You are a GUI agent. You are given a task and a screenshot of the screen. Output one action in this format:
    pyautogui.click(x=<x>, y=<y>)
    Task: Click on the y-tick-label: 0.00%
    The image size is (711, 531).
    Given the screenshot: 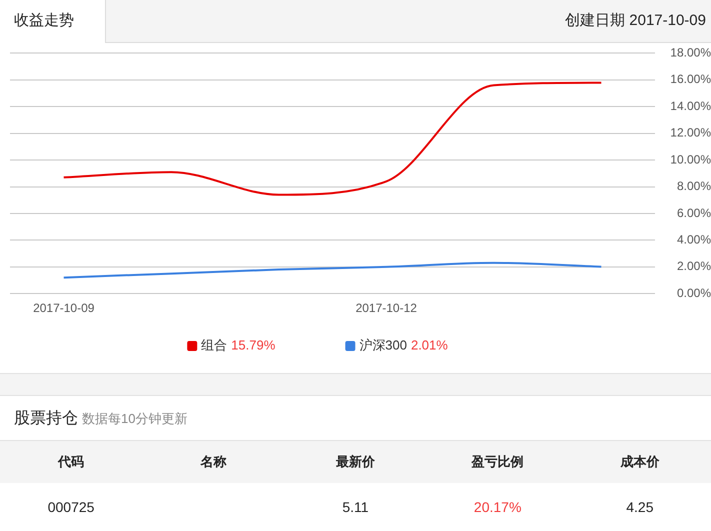 What is the action you would take?
    pyautogui.click(x=693, y=293)
    